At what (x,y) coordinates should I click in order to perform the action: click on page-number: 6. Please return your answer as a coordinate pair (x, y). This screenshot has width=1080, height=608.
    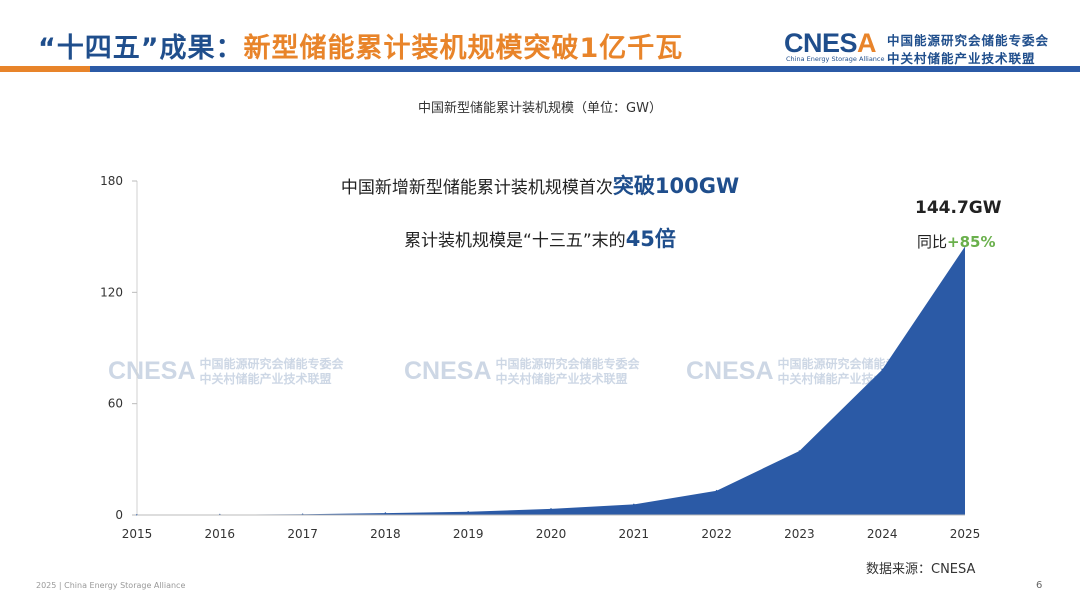
    Looking at the image, I should click on (1039, 585).